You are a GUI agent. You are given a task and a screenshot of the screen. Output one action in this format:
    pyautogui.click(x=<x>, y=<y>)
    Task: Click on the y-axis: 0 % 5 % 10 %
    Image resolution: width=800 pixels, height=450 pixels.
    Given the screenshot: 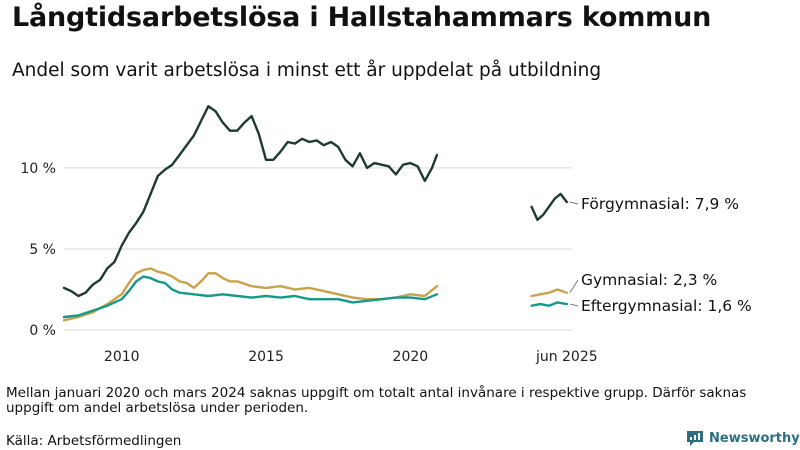 What is the action you would take?
    pyautogui.click(x=38, y=250)
    